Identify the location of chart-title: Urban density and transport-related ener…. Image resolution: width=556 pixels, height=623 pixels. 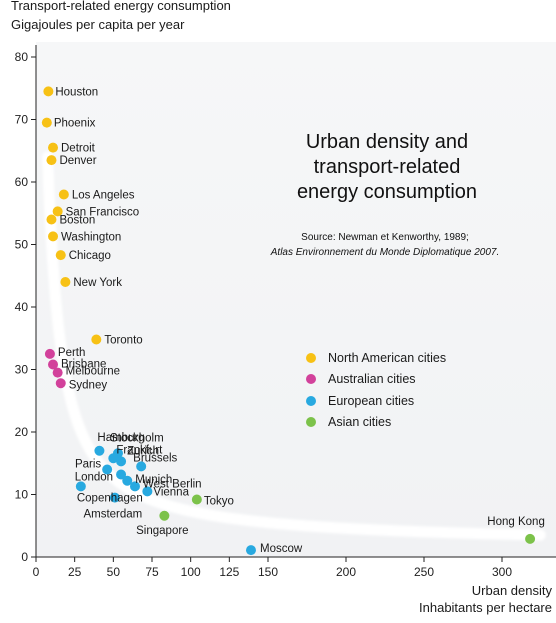
(387, 167).